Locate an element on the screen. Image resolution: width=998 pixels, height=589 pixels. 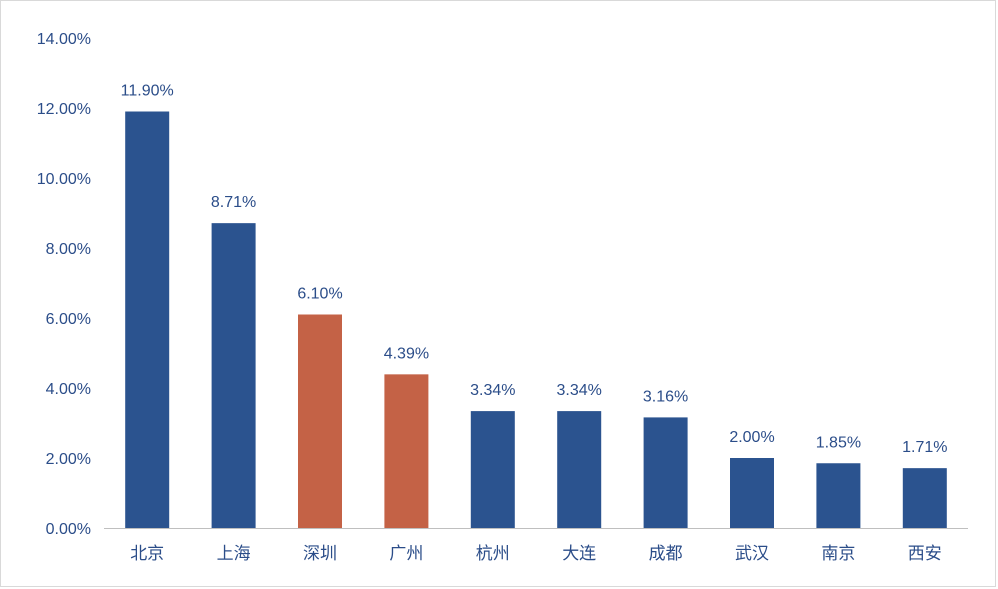
y-tick-label: 14.00% is located at coordinates (64, 39).